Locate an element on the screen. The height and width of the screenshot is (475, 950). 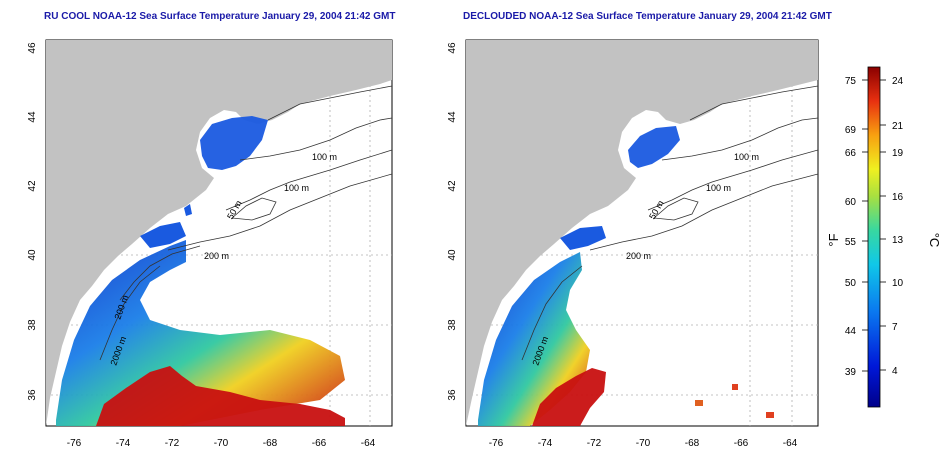
fahrenheit-tick: 39 is located at coordinates (851, 372).